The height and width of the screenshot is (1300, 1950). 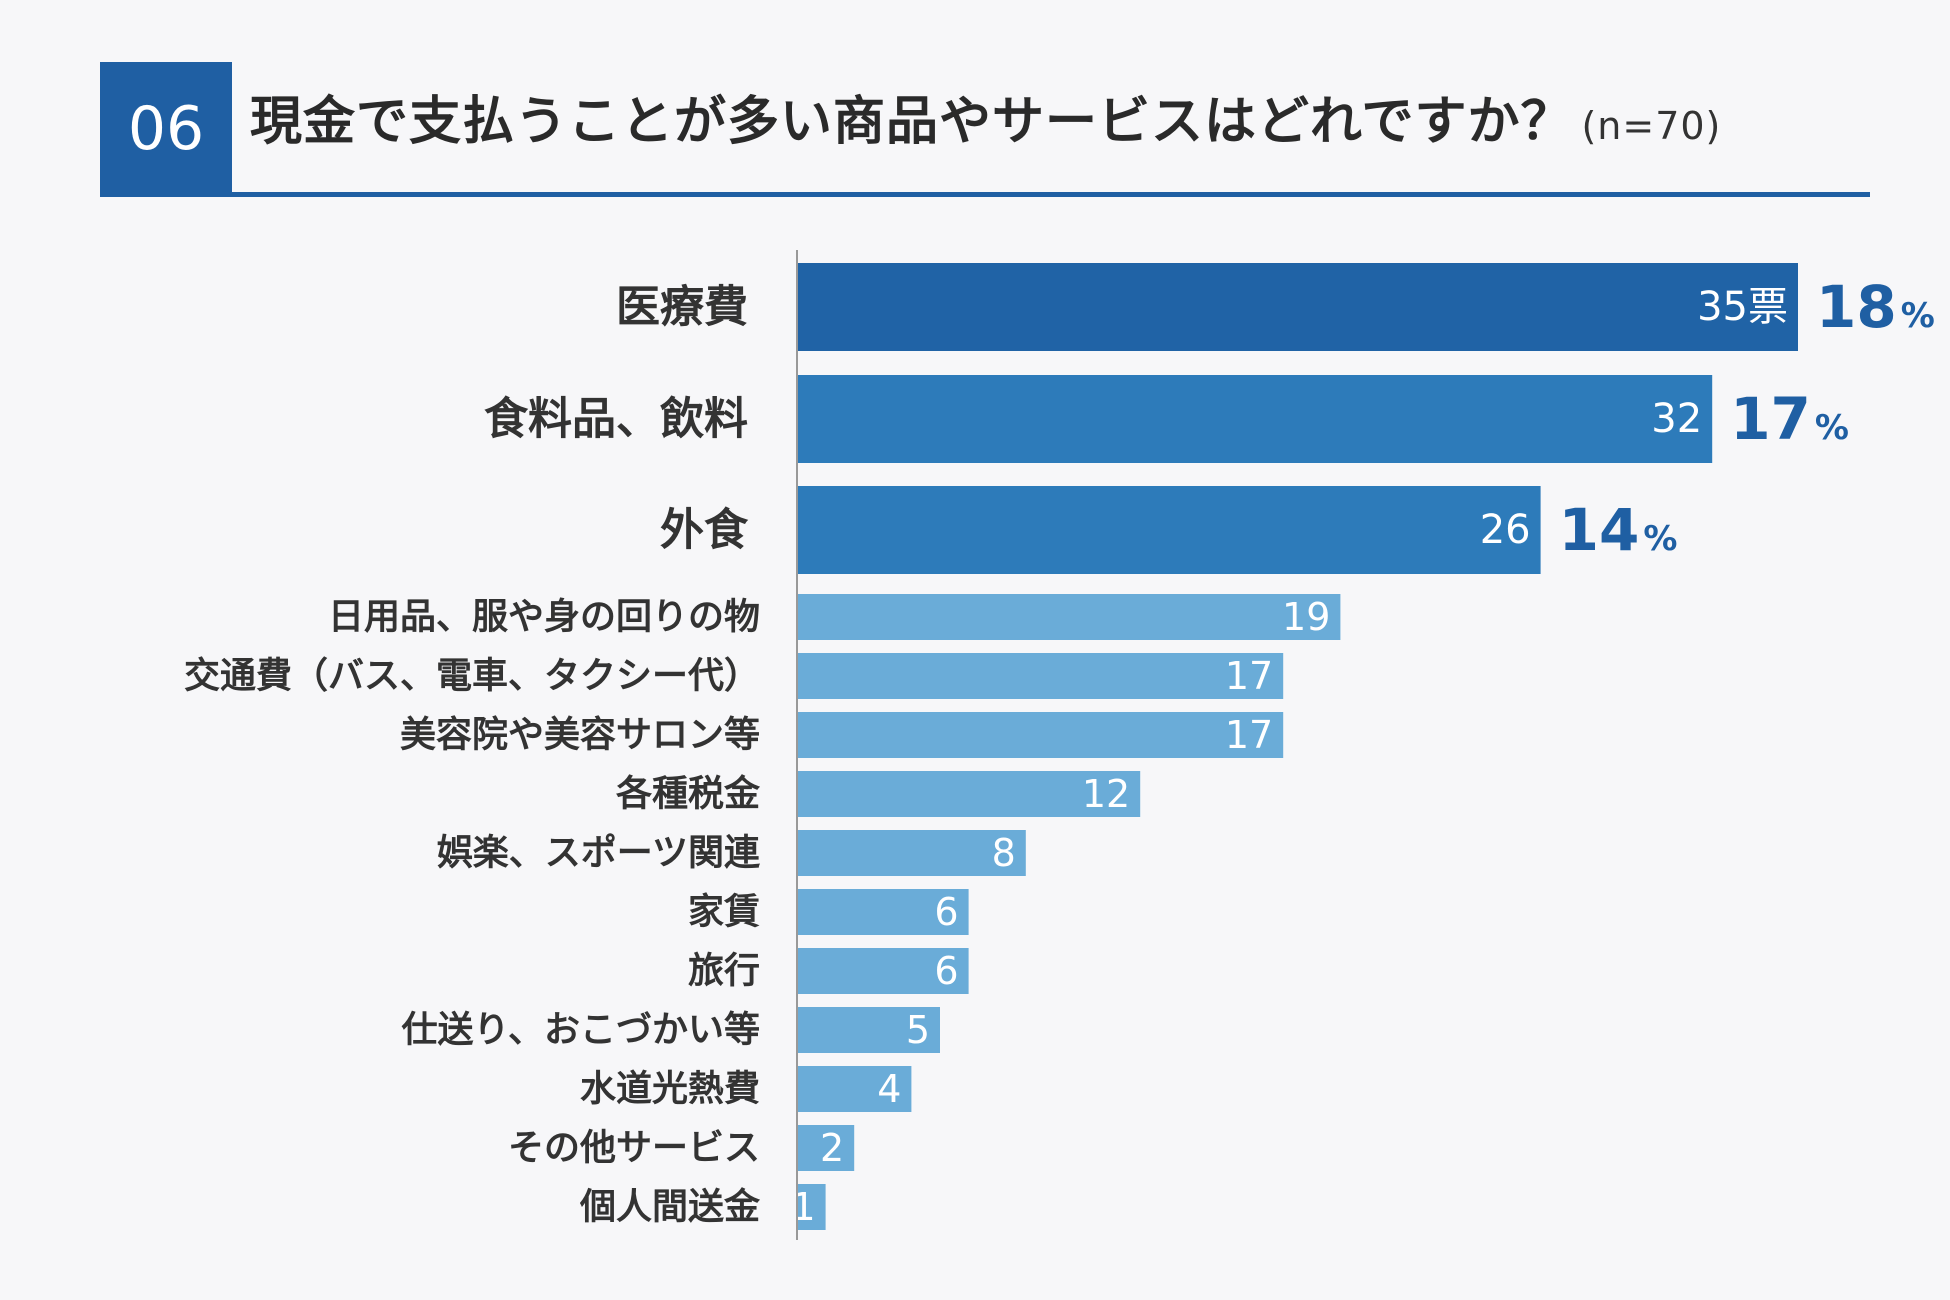 I want to click on value-label-1: 35票, so click(x=1742, y=307).